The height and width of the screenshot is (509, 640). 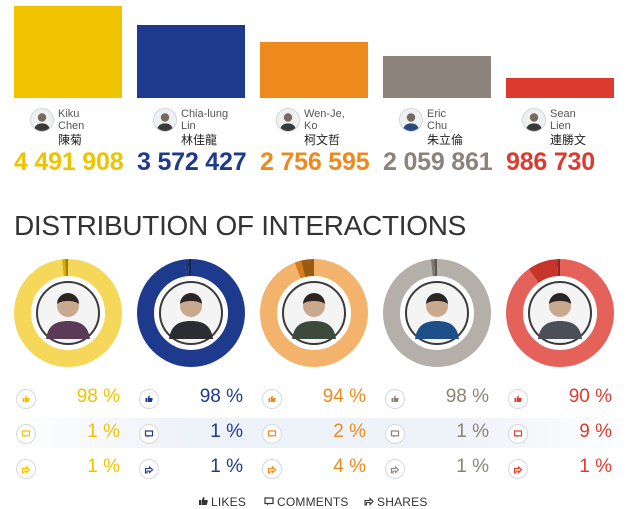 What do you see at coordinates (590, 396) in the screenshot?
I see `likes-percent: 90 %` at bounding box center [590, 396].